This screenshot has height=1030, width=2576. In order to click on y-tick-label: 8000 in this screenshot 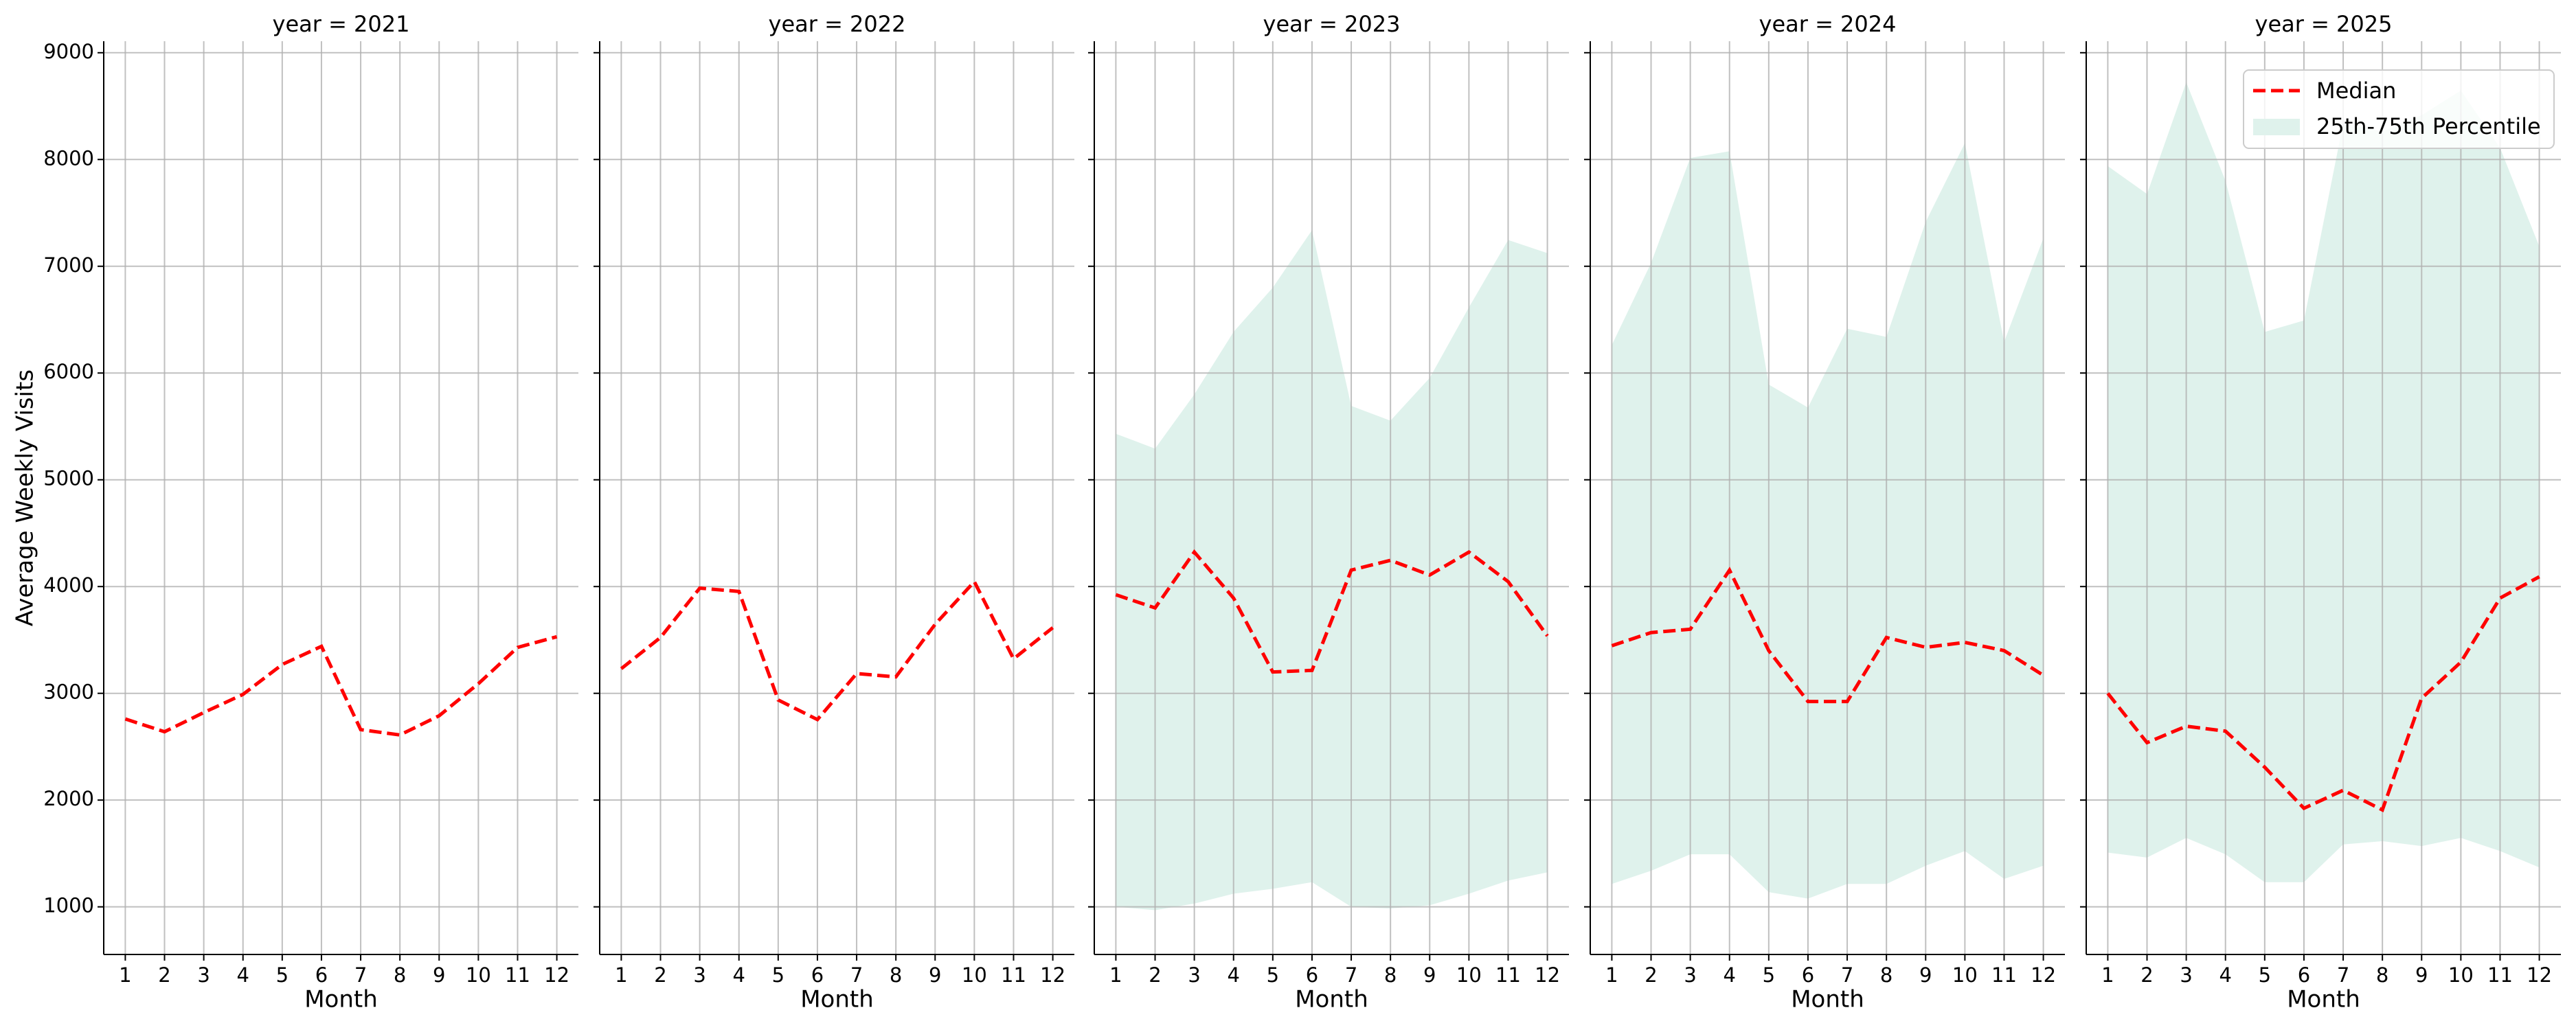, I will do `click(68, 158)`.